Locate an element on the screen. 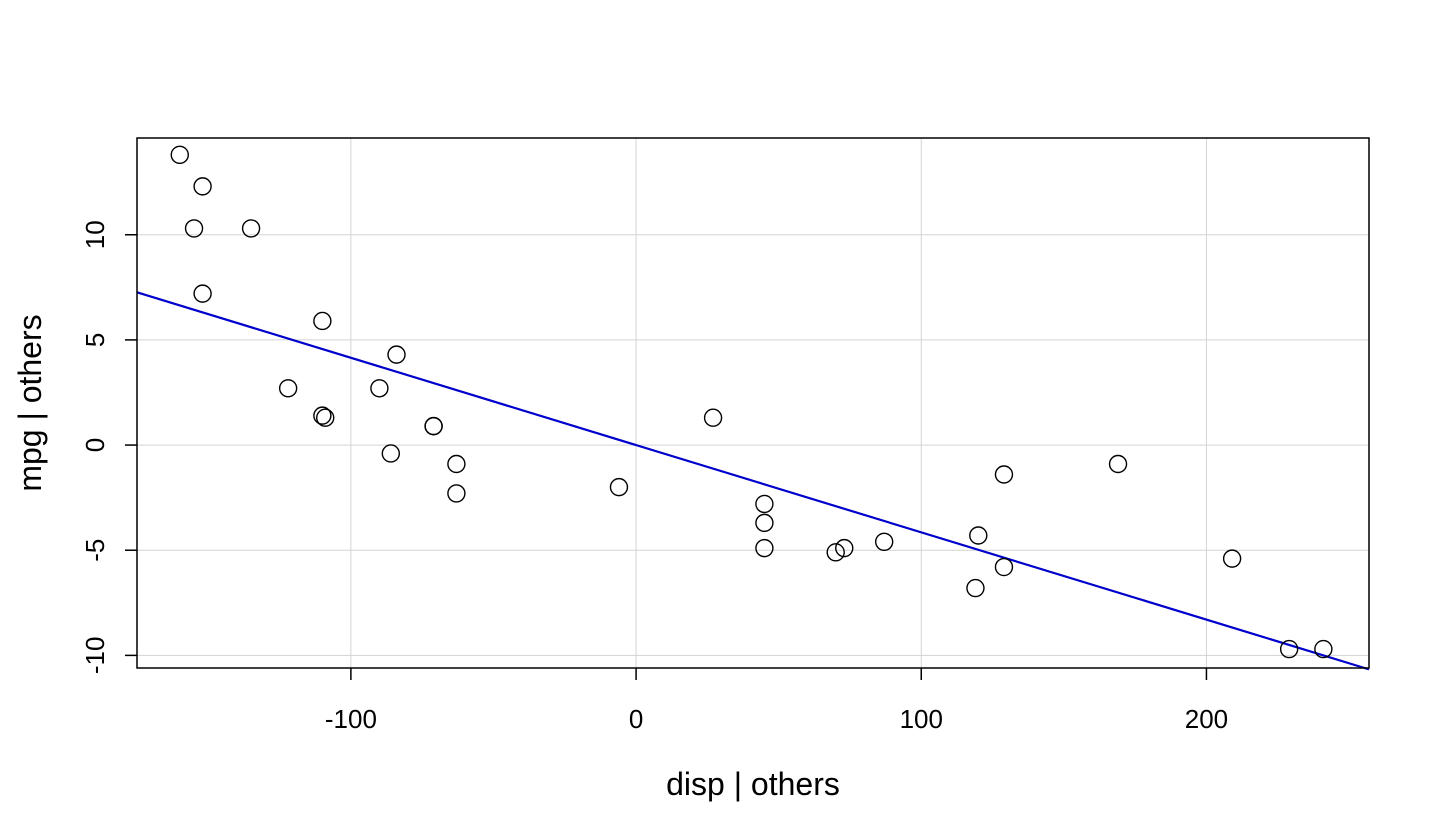  x-tick-label: 0 is located at coordinates (636, 719).